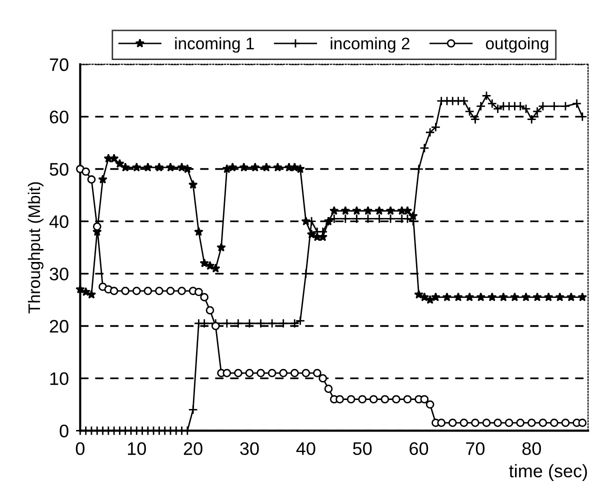 This screenshot has height=495, width=594. Describe the element at coordinates (419, 449) in the screenshot. I see `x-tick-label: 60` at that location.